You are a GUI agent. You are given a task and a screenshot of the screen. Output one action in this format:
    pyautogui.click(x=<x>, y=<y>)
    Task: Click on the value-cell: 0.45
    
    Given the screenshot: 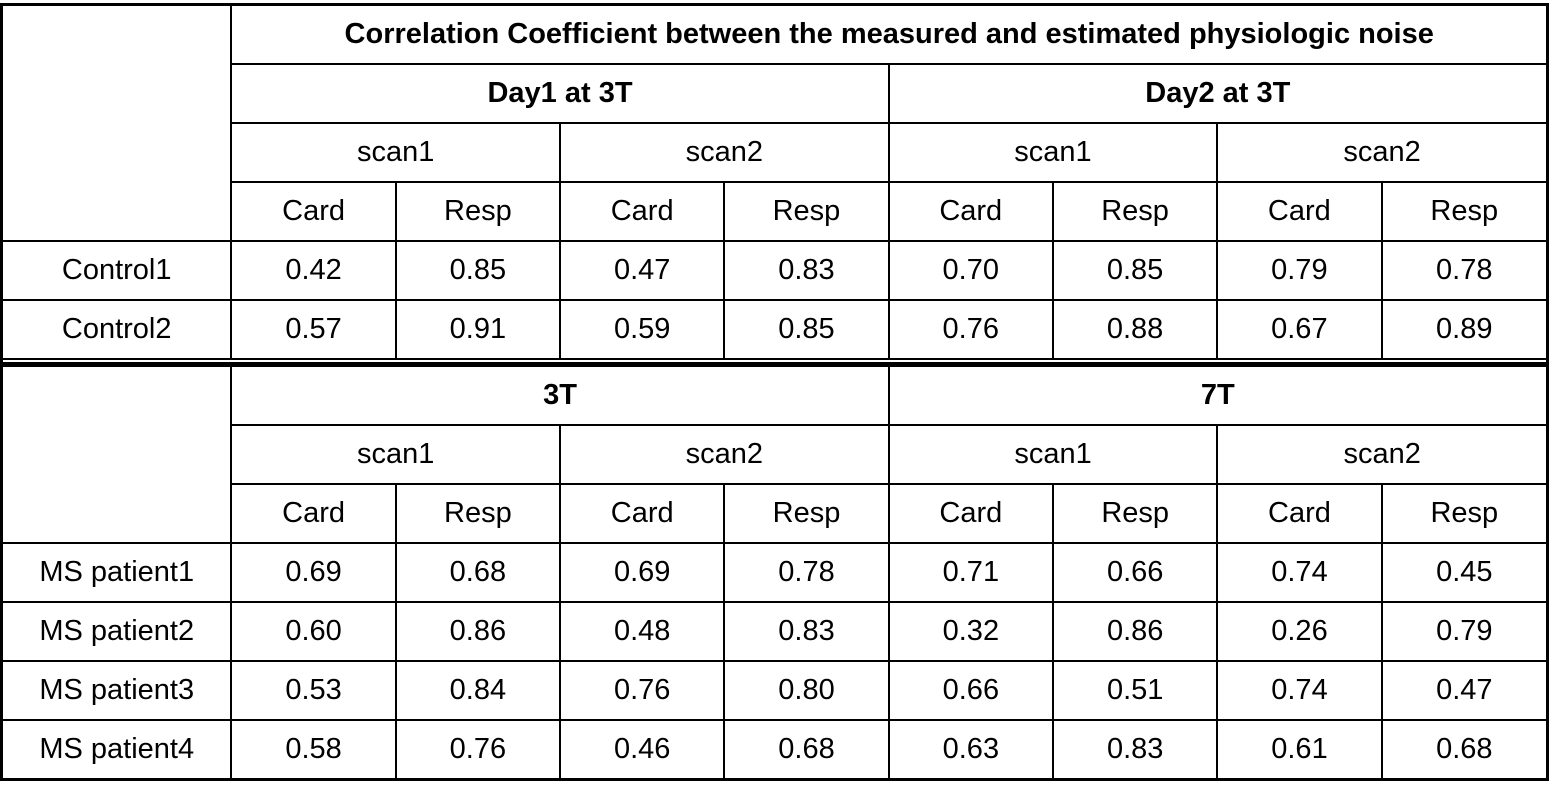 What is the action you would take?
    pyautogui.click(x=1463, y=572)
    